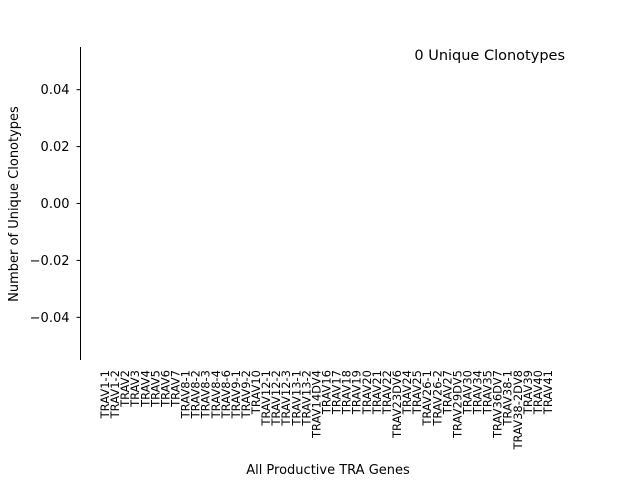  What do you see at coordinates (548, 392) in the screenshot?
I see `x-tick-label: TRAV41` at bounding box center [548, 392].